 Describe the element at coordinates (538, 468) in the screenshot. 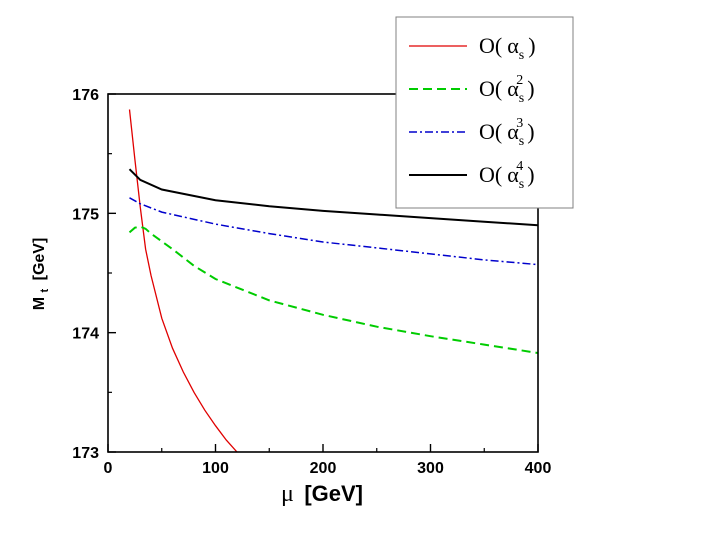

I see `x-tick-label: 400` at that location.